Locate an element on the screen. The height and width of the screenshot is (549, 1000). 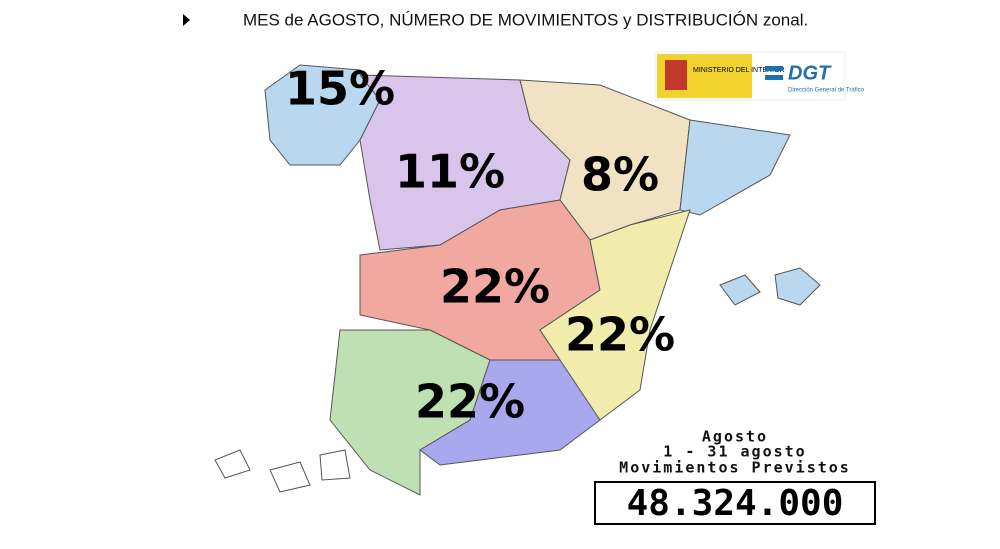
zone-sureste is located at coordinates (510, 412).